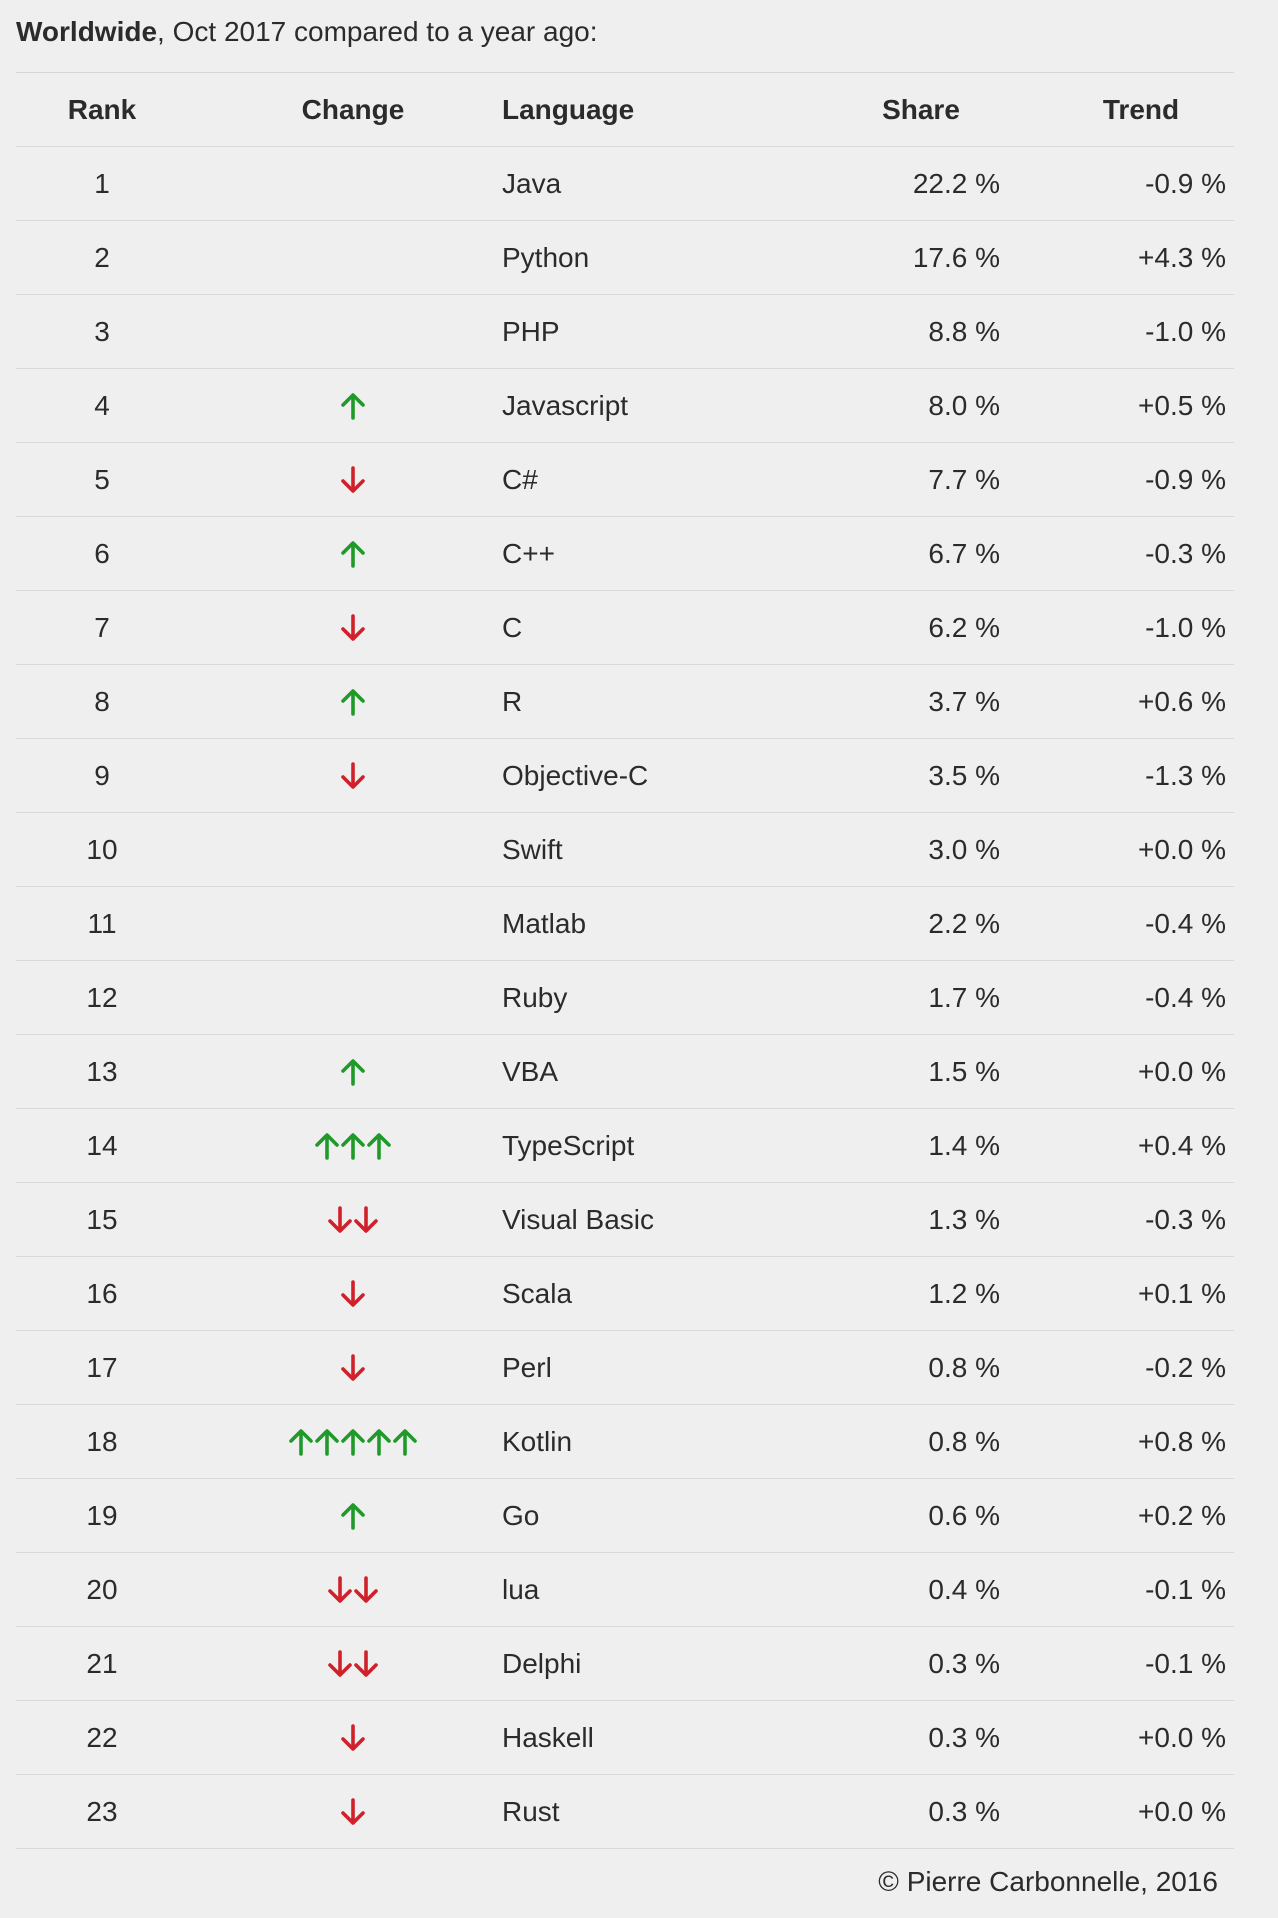 This screenshot has width=1278, height=1918. I want to click on table-row: 21 Delphi 0.3 % -0.1 %, so click(625, 1663).